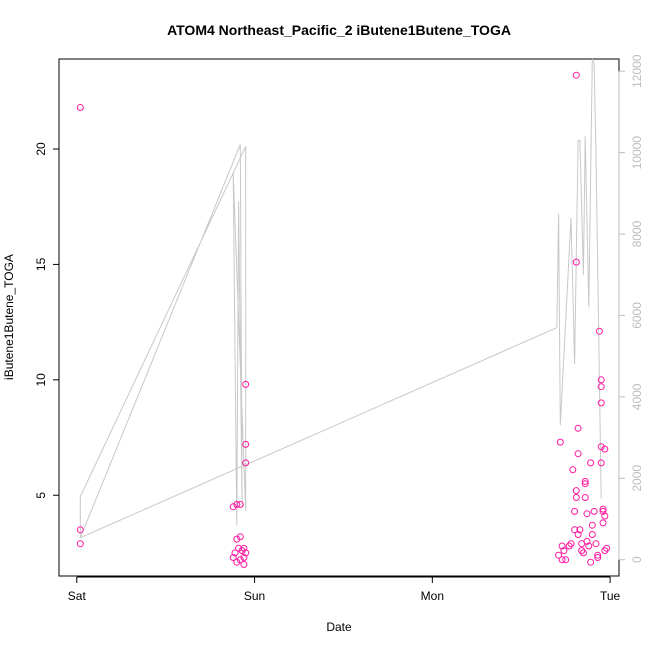  Describe the element at coordinates (637, 233) in the screenshot. I see `y2-tick-label: 8000` at that location.